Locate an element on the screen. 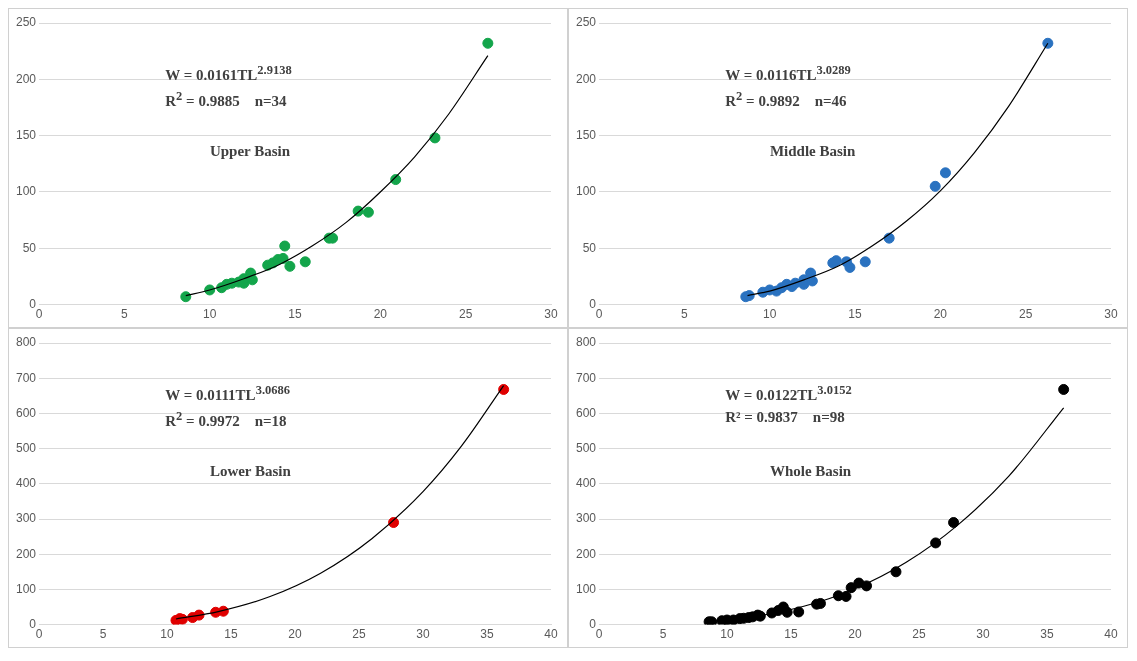 The width and height of the screenshot is (1137, 661). annotation: W = 0.0122TL$^{3.0152}$ is located at coordinates (788, 394).